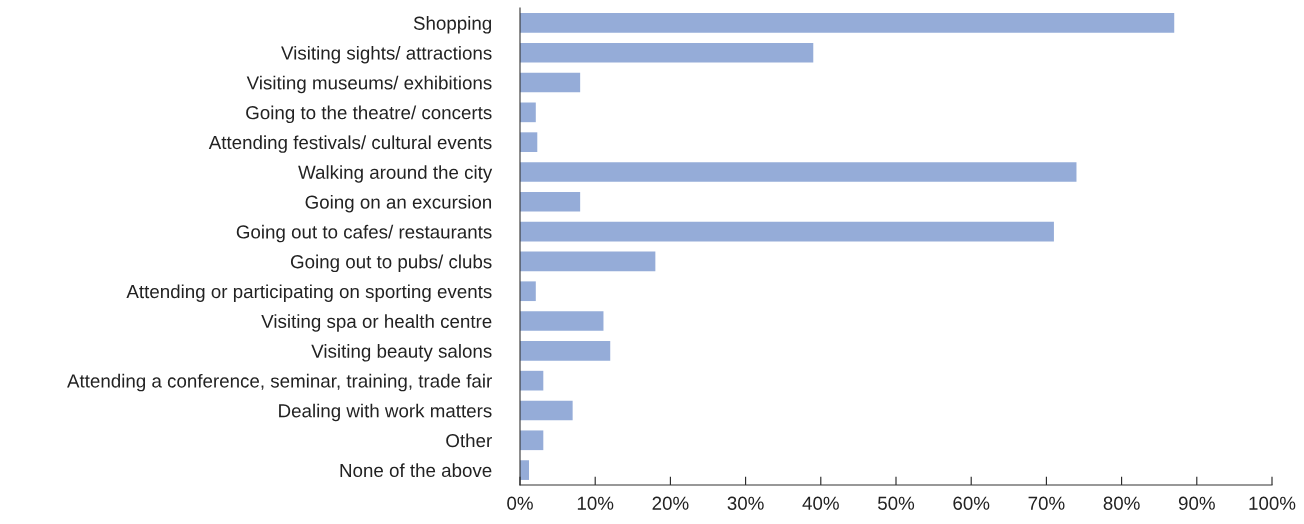 This screenshot has height=524, width=1304. Describe the element at coordinates (398, 203) in the screenshot. I see `y-tick-label: Going on an excursion` at that location.